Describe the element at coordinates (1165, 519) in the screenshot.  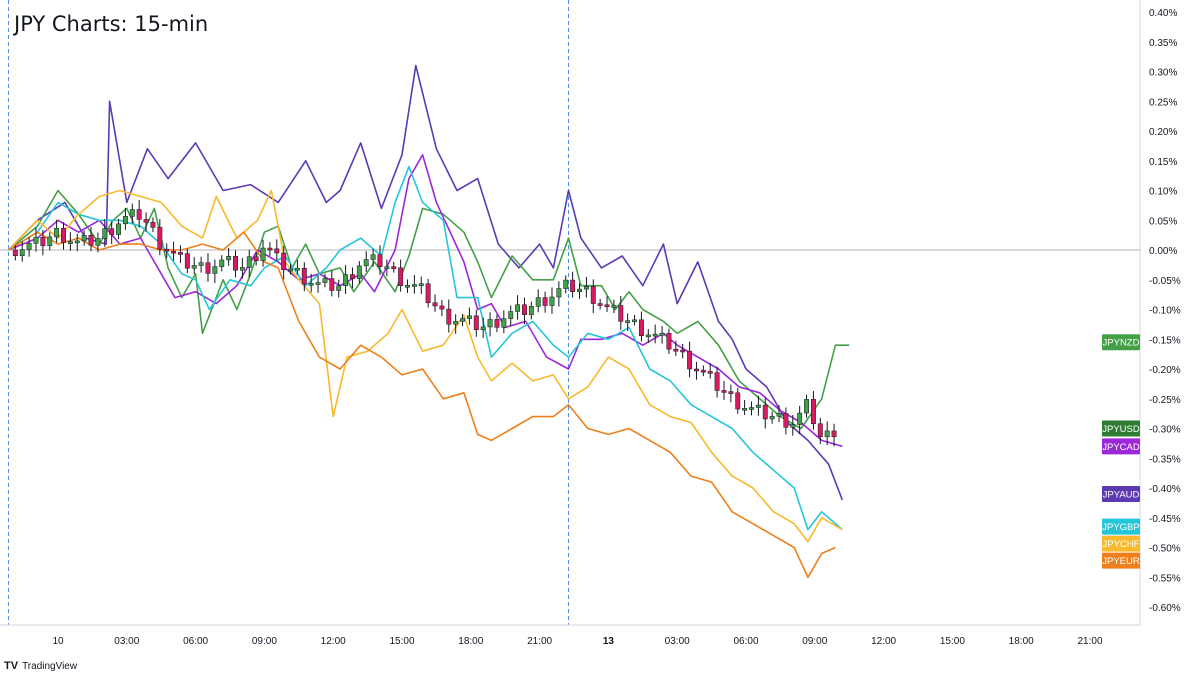
I see `y-tick-label: -0.45%` at that location.